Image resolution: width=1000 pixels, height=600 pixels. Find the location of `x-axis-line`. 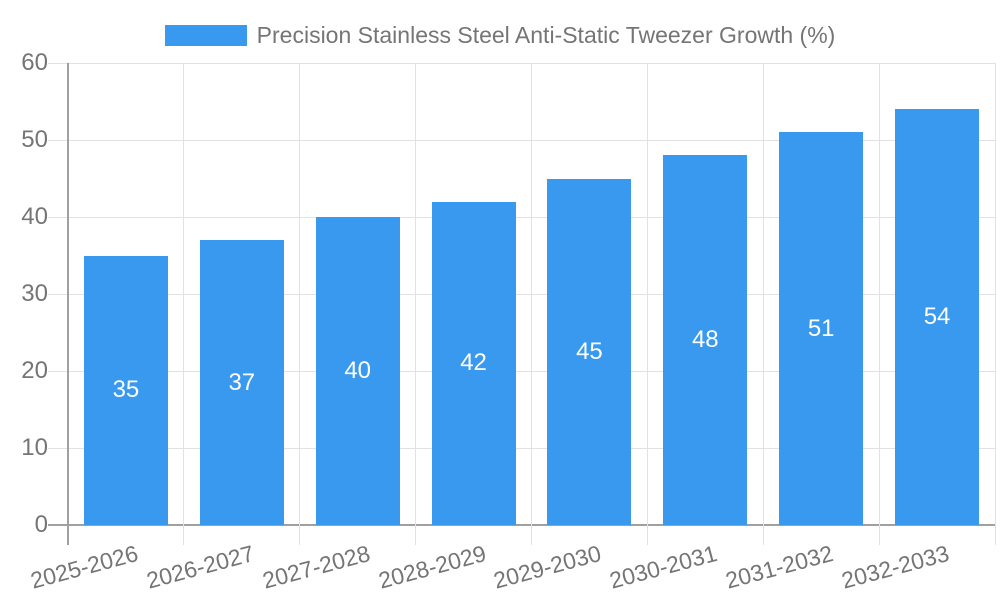

x-axis-line is located at coordinates (521, 525).